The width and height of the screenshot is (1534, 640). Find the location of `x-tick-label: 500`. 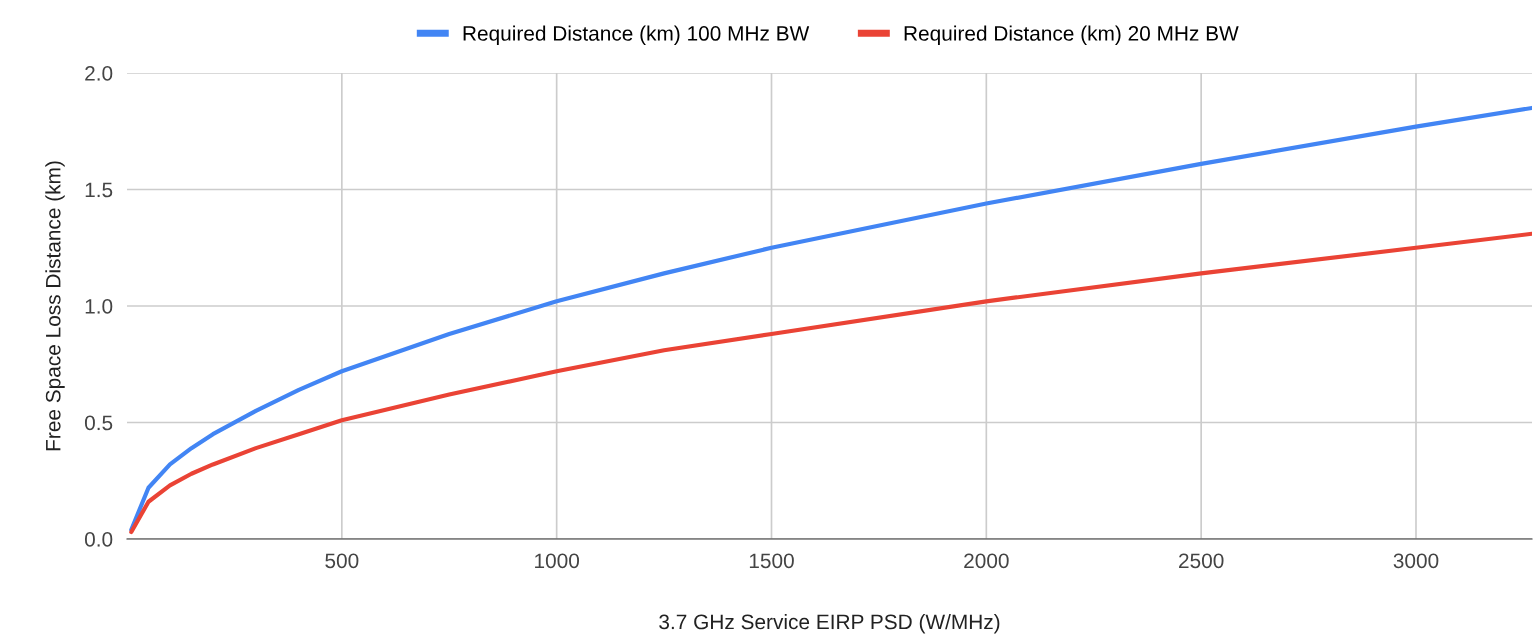

x-tick-label: 500 is located at coordinates (342, 561).